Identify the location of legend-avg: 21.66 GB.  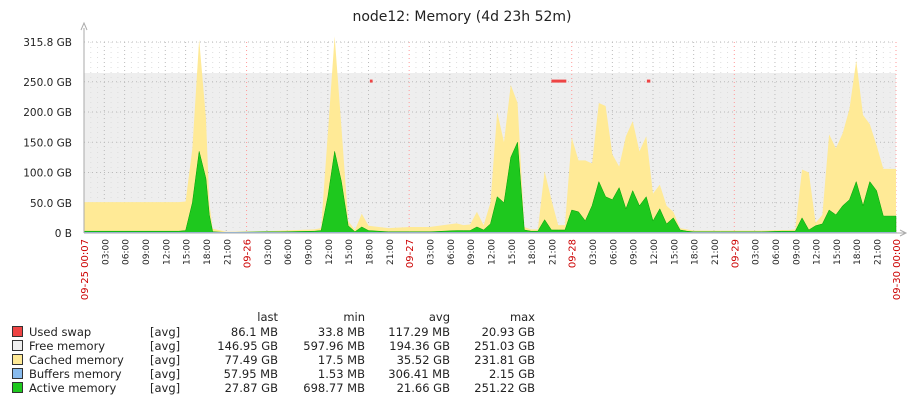
(423, 388).